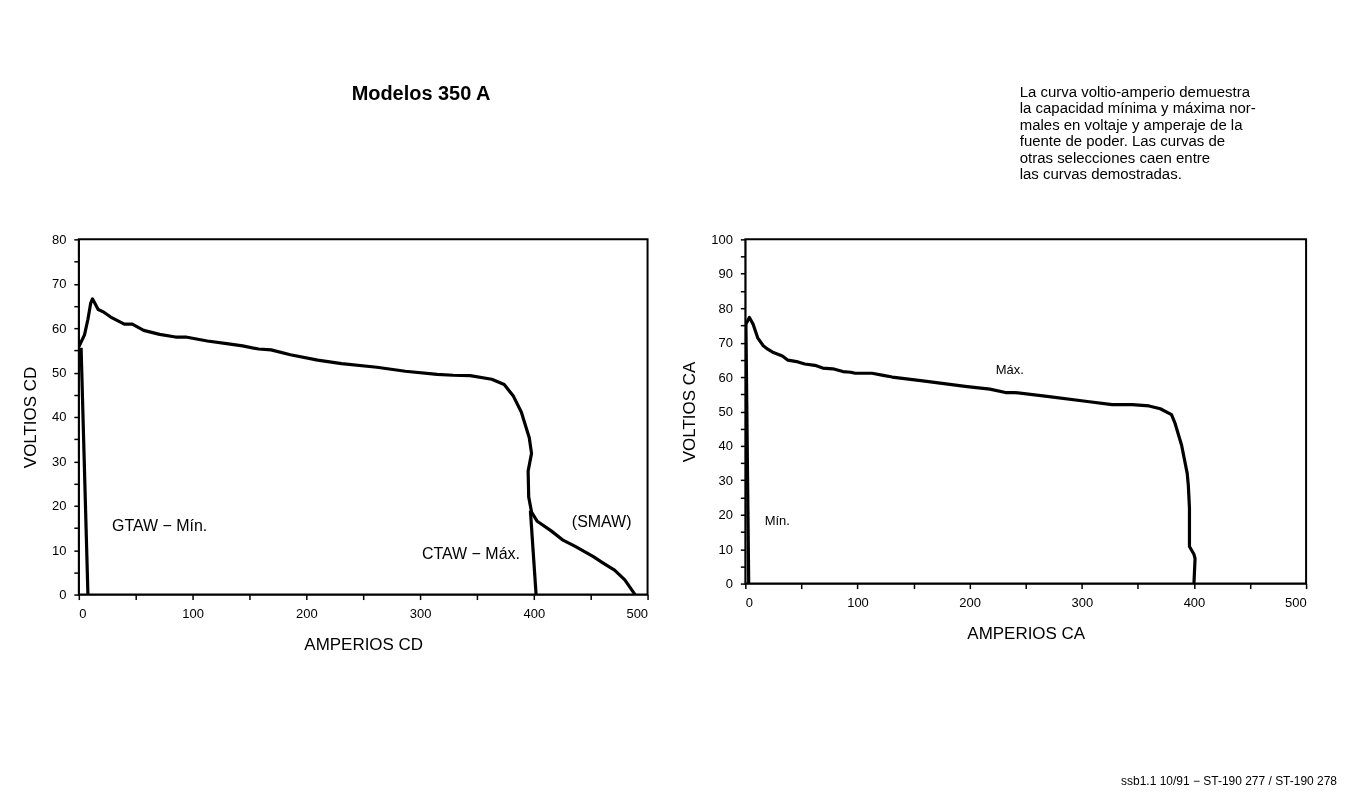 This screenshot has width=1348, height=798. Describe the element at coordinates (160, 525) in the screenshot. I see `series-label: GTAW − Mín.` at that location.